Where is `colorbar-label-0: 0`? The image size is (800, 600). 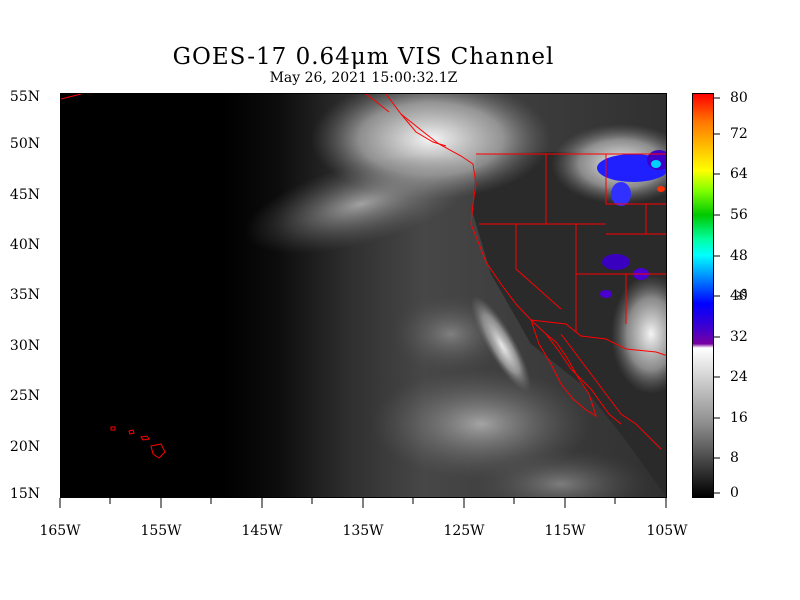
colorbar-label-0: 0 is located at coordinates (734, 493).